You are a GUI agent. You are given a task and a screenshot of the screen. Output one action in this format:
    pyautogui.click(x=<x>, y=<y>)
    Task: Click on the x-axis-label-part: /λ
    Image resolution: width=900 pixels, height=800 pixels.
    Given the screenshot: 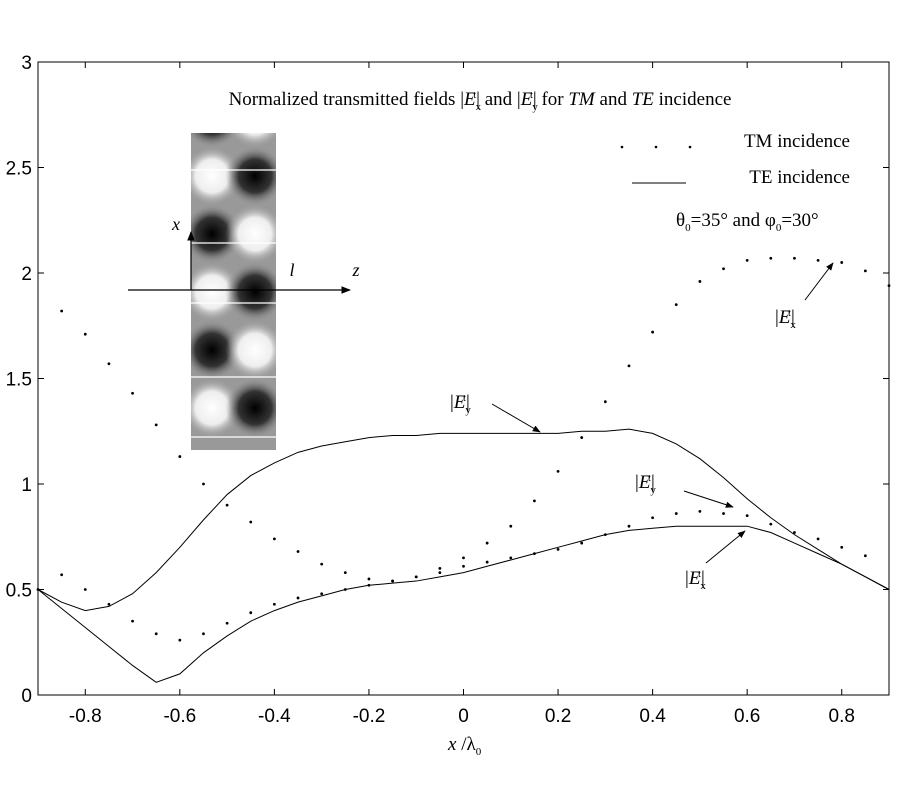 What is the action you would take?
    pyautogui.click(x=466, y=744)
    